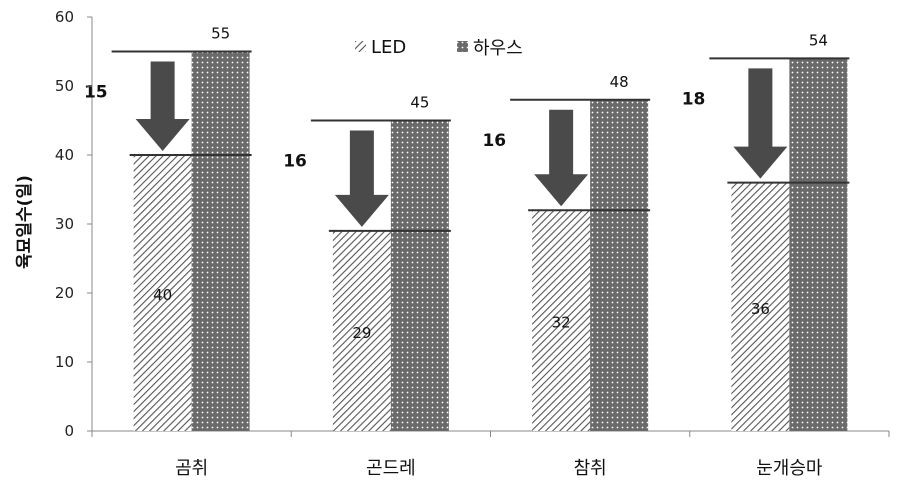 Image resolution: width=897 pixels, height=481 pixels. Describe the element at coordinates (789, 468) in the screenshot. I see `category-label: 눈개승마` at that location.